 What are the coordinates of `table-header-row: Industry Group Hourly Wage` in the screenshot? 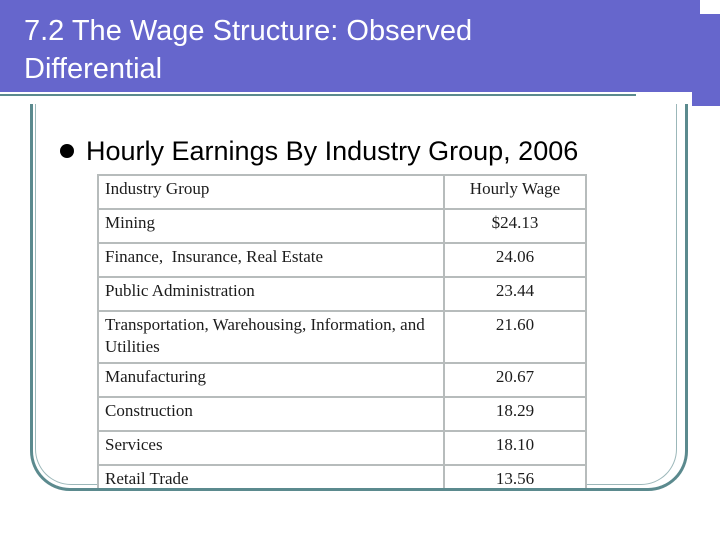 It's located at (342, 192).